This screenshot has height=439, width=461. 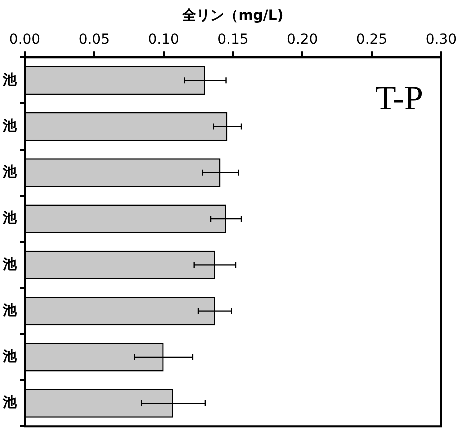 I want to click on x-tick-label: 0.30, so click(x=441, y=40).